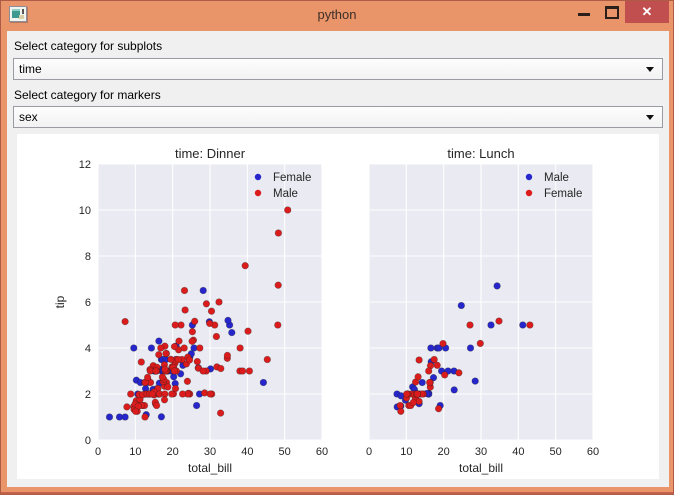 The height and width of the screenshot is (495, 674). I want to click on tk-icon-glyph, so click(16, 13).